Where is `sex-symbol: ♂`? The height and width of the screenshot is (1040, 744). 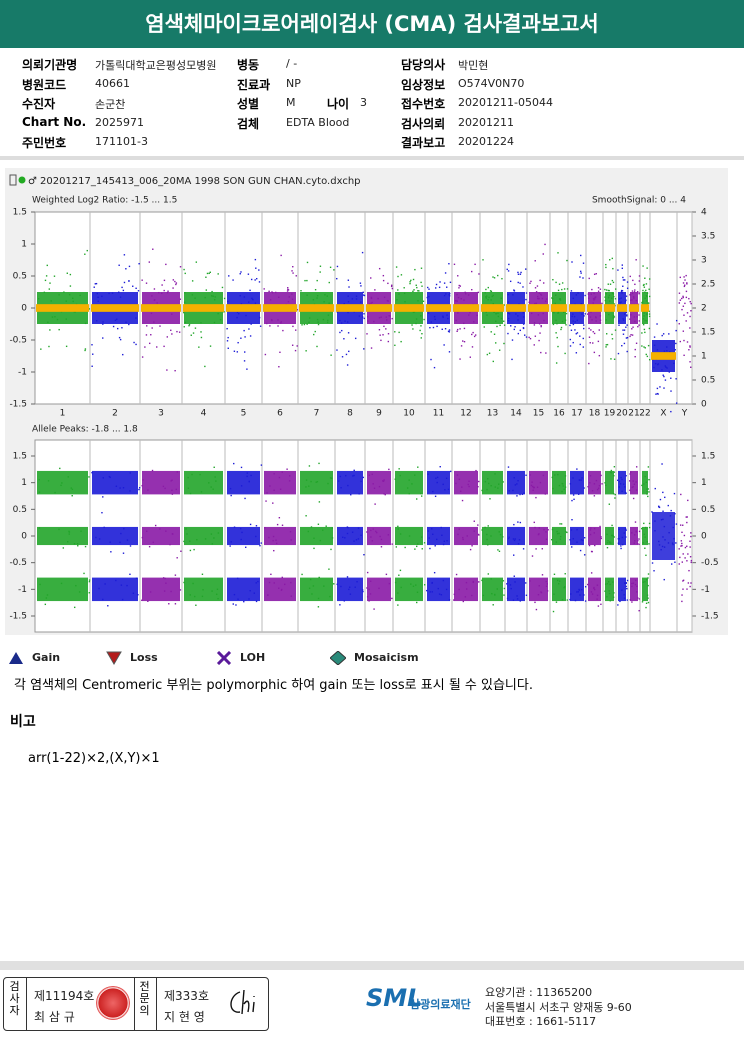
sex-symbol: ♂ is located at coordinates (32, 181).